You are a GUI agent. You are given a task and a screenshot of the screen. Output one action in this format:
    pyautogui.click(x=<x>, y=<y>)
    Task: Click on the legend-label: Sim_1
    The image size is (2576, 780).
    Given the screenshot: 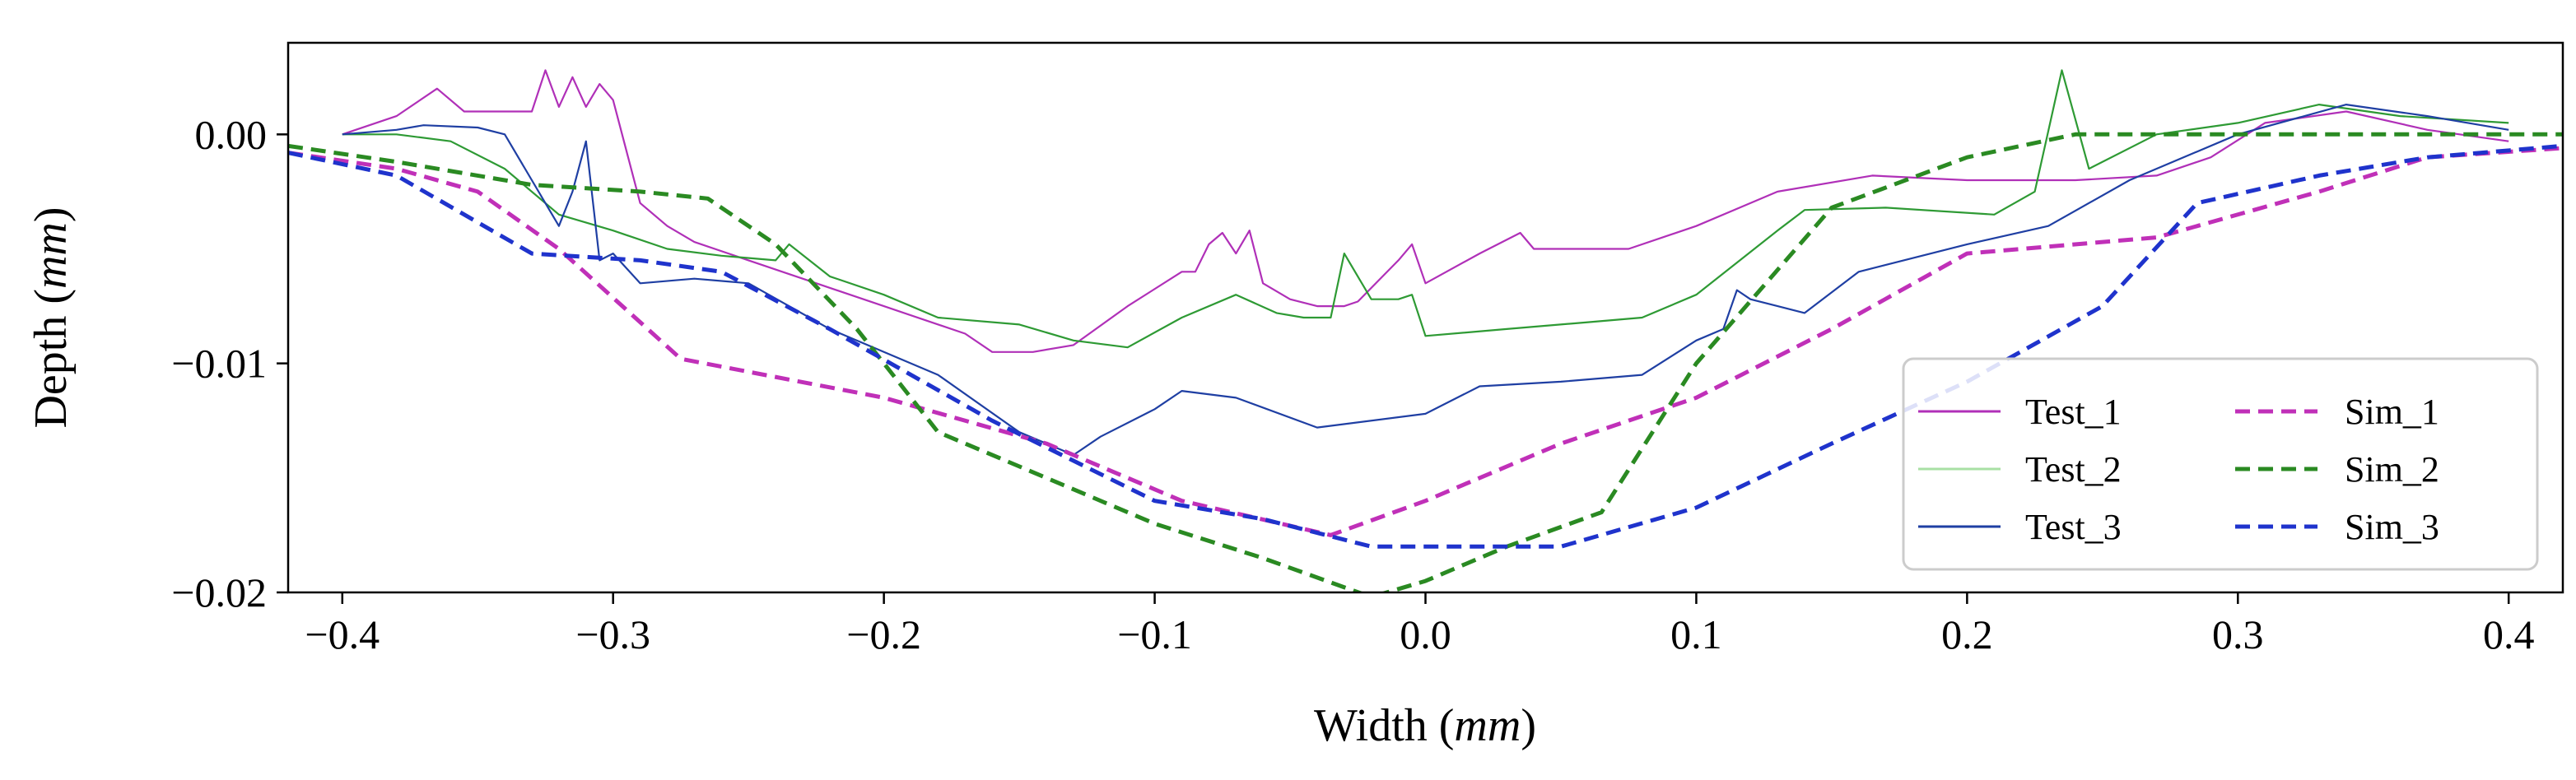 What is the action you would take?
    pyautogui.click(x=2392, y=412)
    